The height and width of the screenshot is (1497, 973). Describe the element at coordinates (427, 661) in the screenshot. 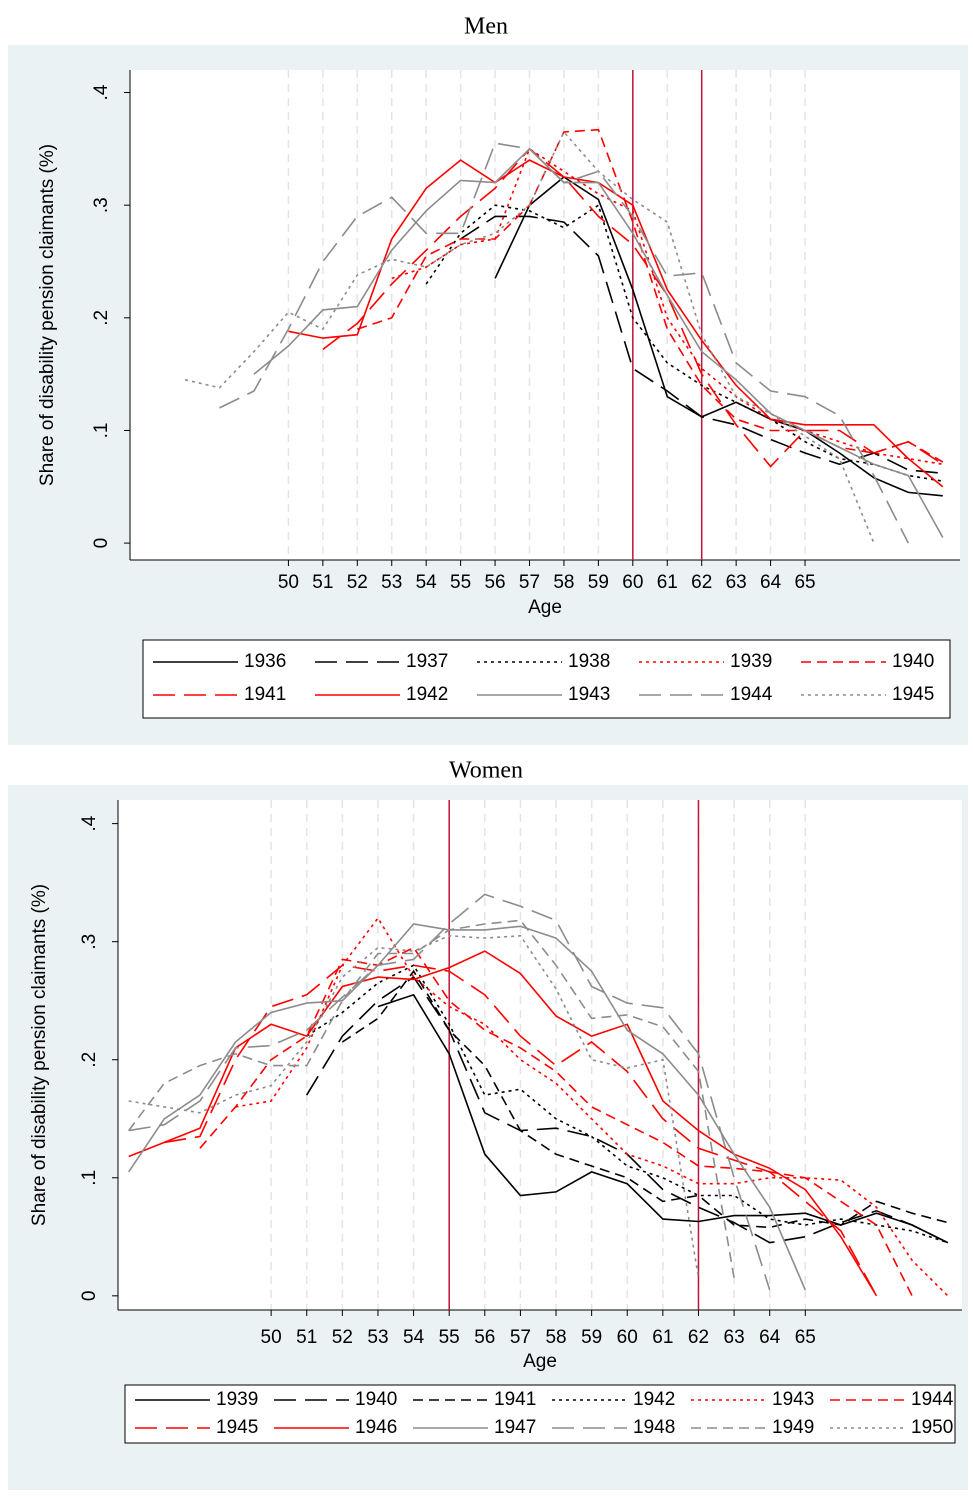

I see `legend-label: 1937` at that location.